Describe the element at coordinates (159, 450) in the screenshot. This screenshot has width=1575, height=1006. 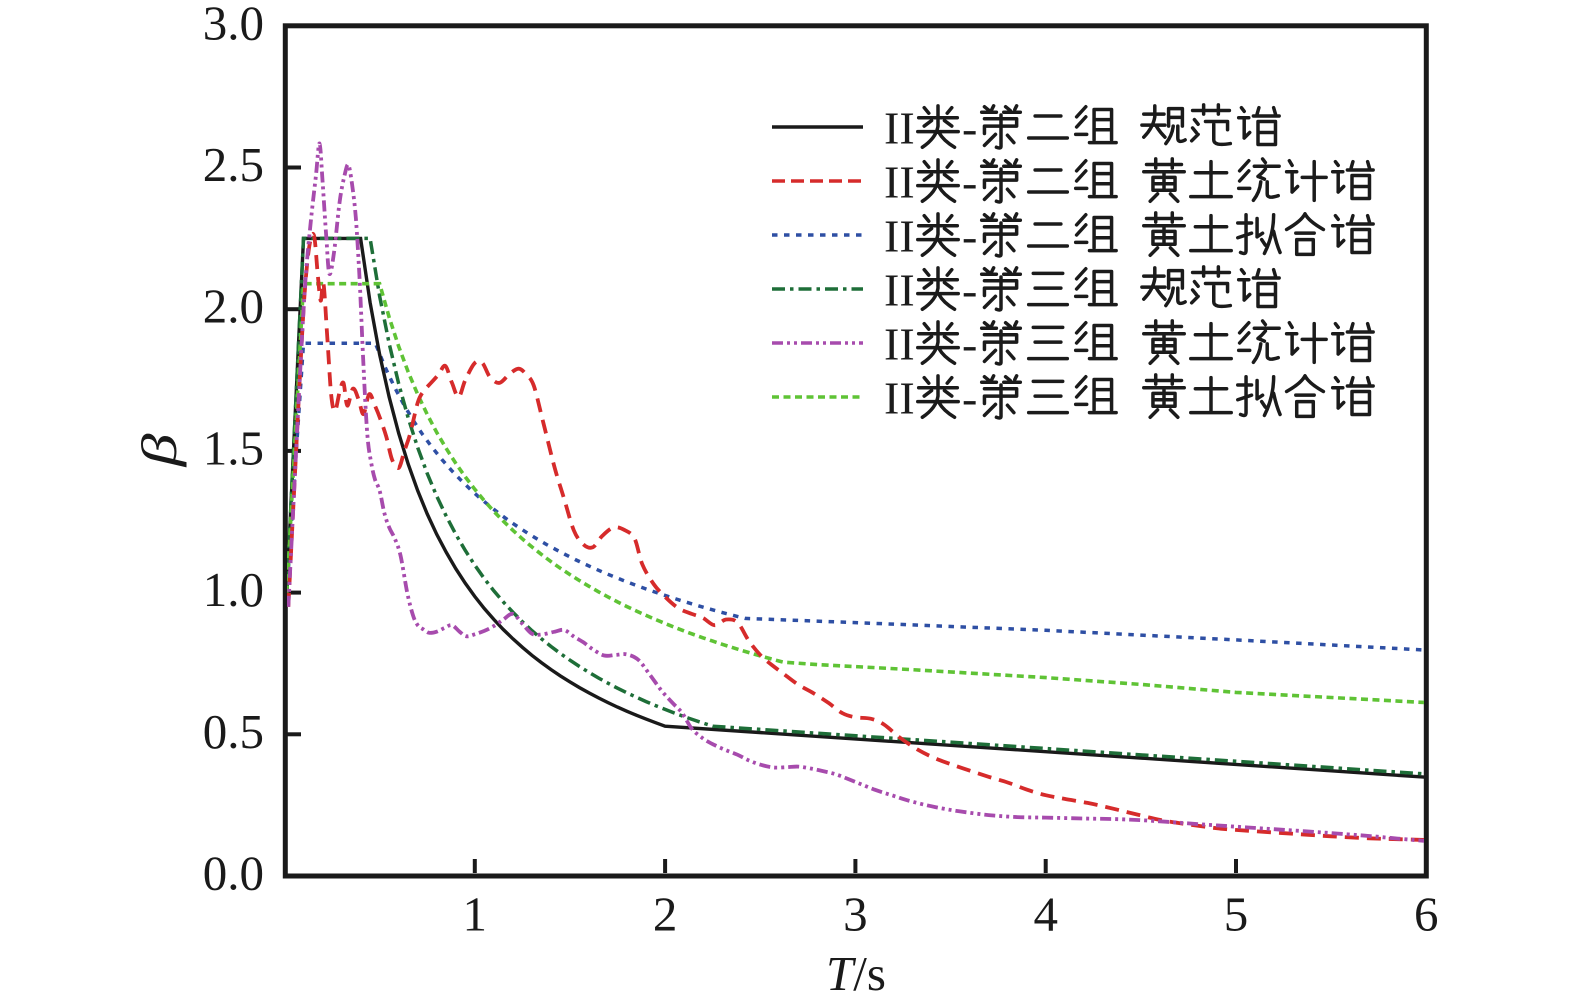
I see `svg-text: β` at that location.